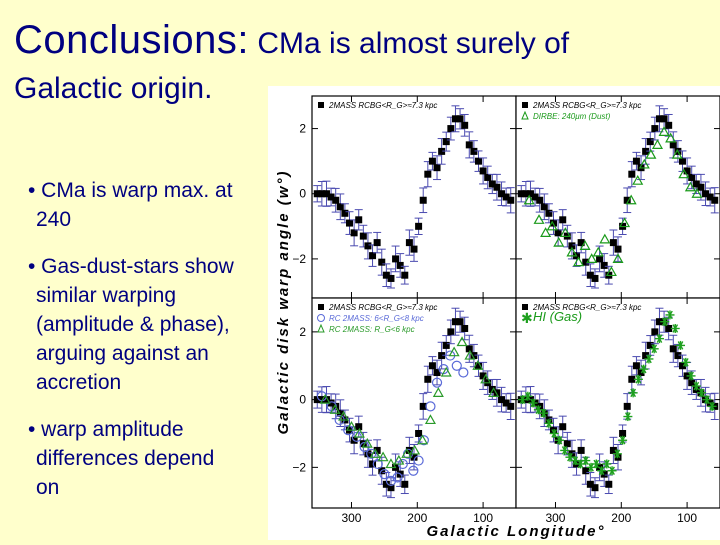  I want to click on slide-title: Conclusions: CMa is almost surely of, so click(364, 40).